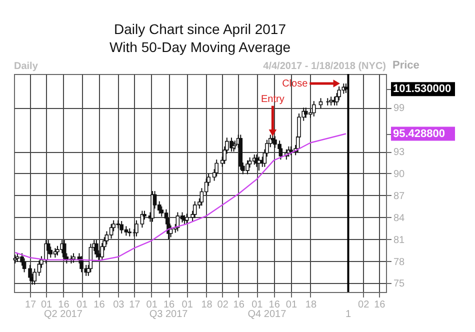  What do you see at coordinates (400, 174) in the screenshot?
I see `y-tick-label: 90` at bounding box center [400, 174].